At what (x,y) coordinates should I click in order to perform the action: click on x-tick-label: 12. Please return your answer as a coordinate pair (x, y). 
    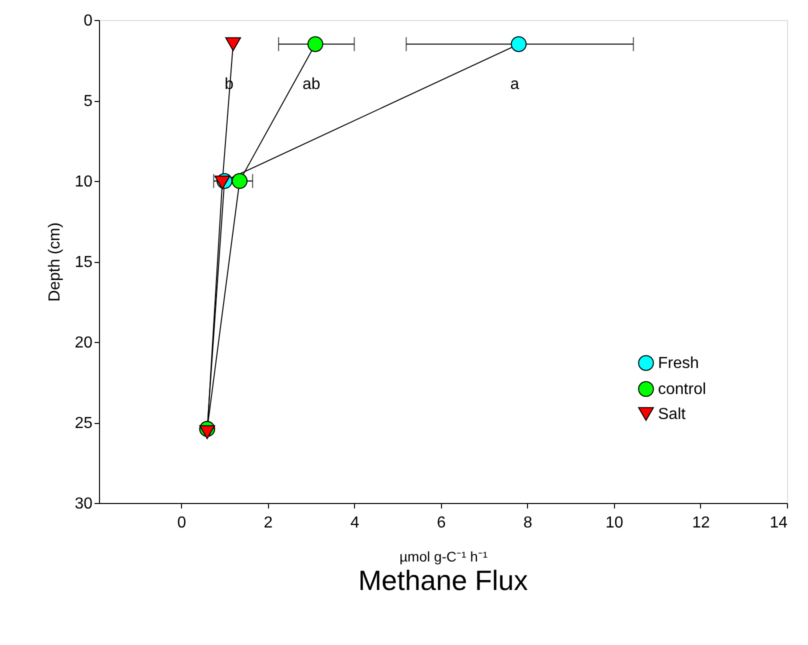
    Looking at the image, I should click on (701, 523).